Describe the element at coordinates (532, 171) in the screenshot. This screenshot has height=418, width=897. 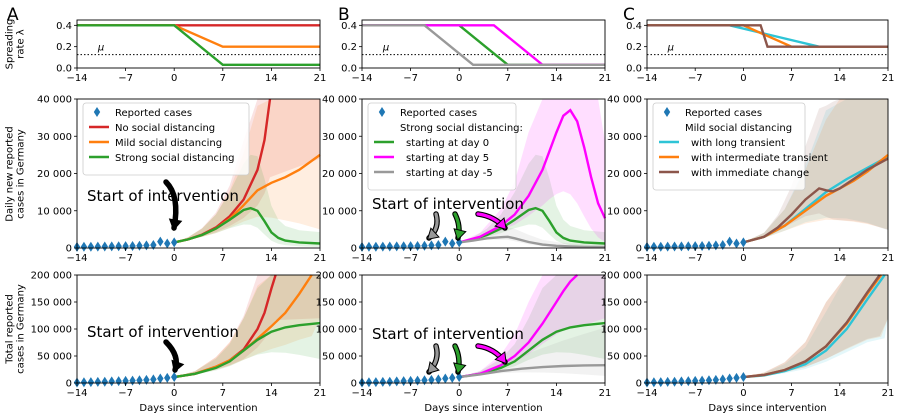
I see `daily-band-magenta` at that location.